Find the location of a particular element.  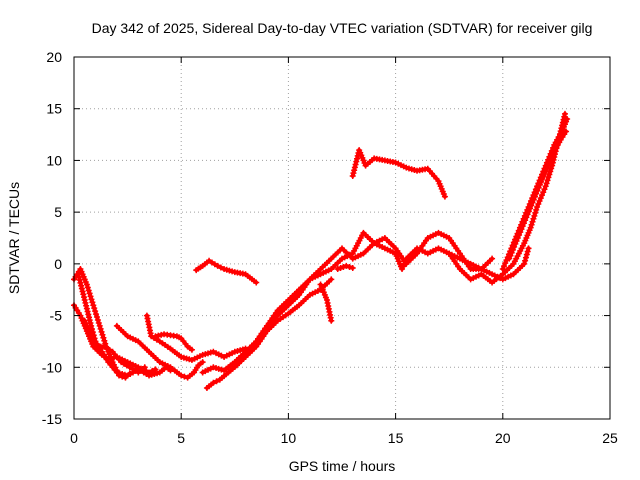

x-tick-label: 10 is located at coordinates (289, 438).